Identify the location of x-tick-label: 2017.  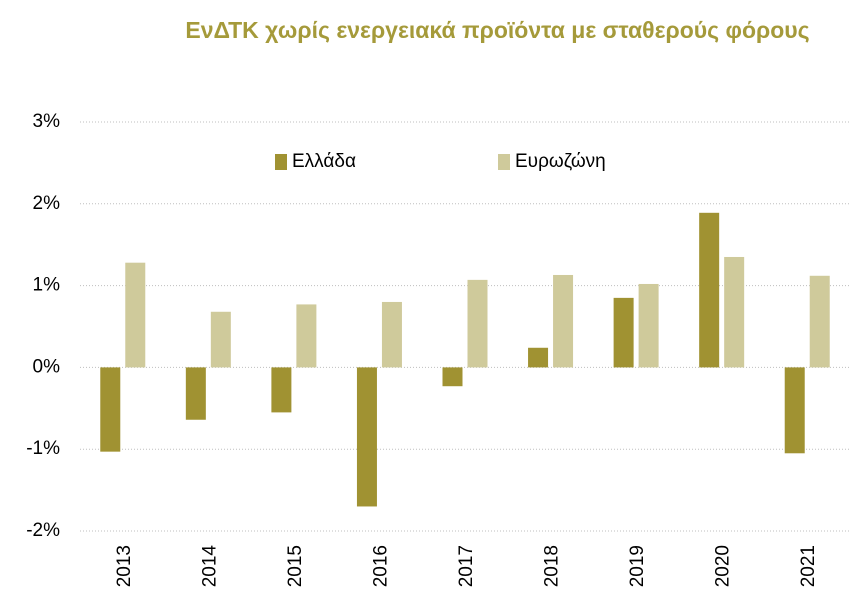
(466, 566).